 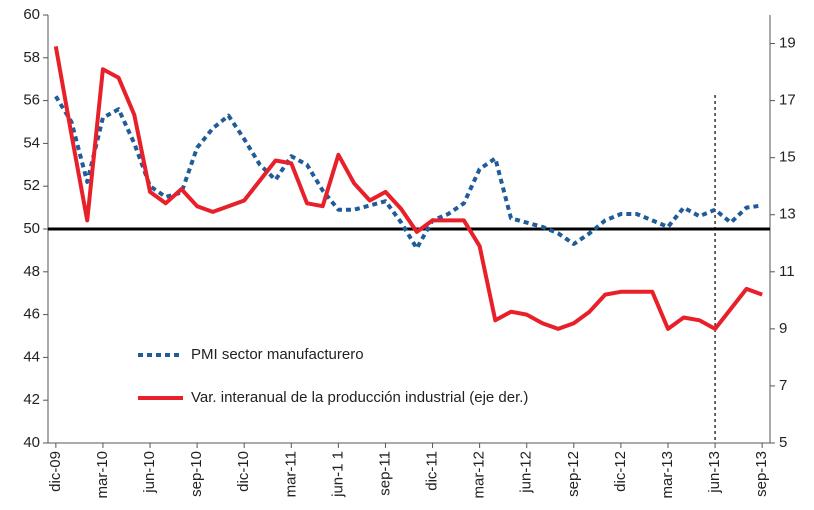 What do you see at coordinates (31, 100) in the screenshot?
I see `y-tick-label: 56` at bounding box center [31, 100].